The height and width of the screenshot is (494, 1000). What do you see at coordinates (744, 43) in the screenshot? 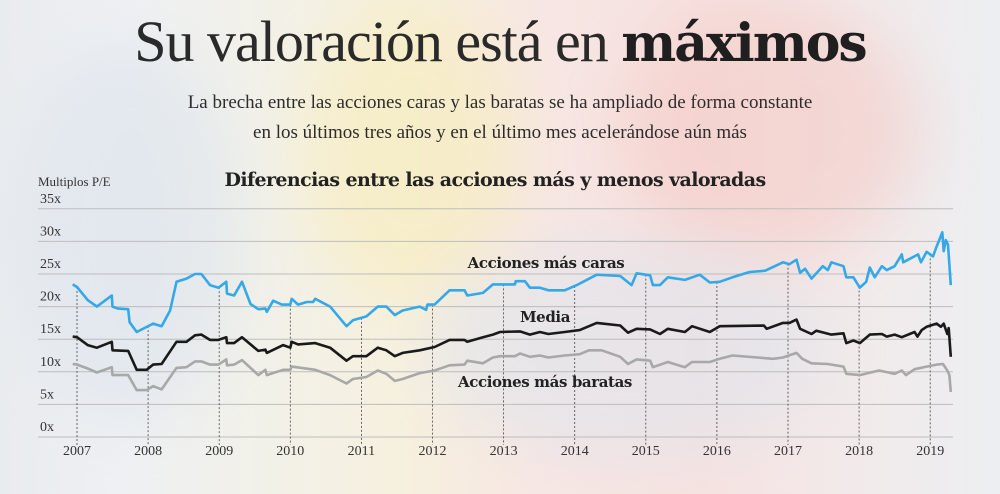
I see `title-bold: máximos` at bounding box center [744, 43].